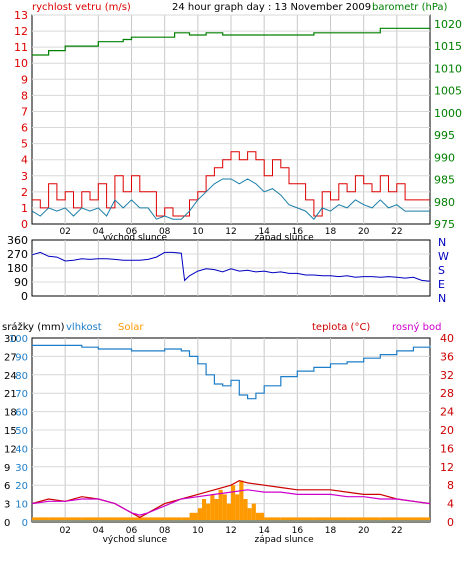 The height and width of the screenshot is (570, 464). I want to click on sunrise-label: východ slunce, so click(135, 238).